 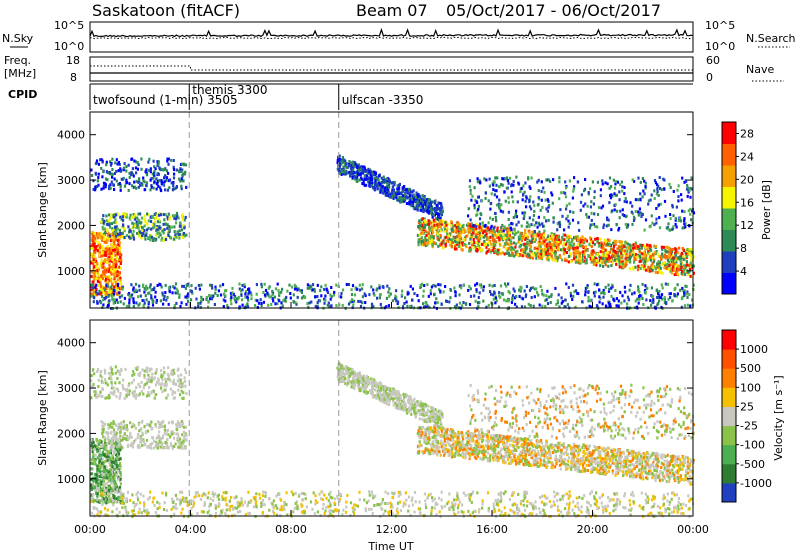 What do you see at coordinates (391, 69) in the screenshot?
I see `freq-frame` at bounding box center [391, 69].